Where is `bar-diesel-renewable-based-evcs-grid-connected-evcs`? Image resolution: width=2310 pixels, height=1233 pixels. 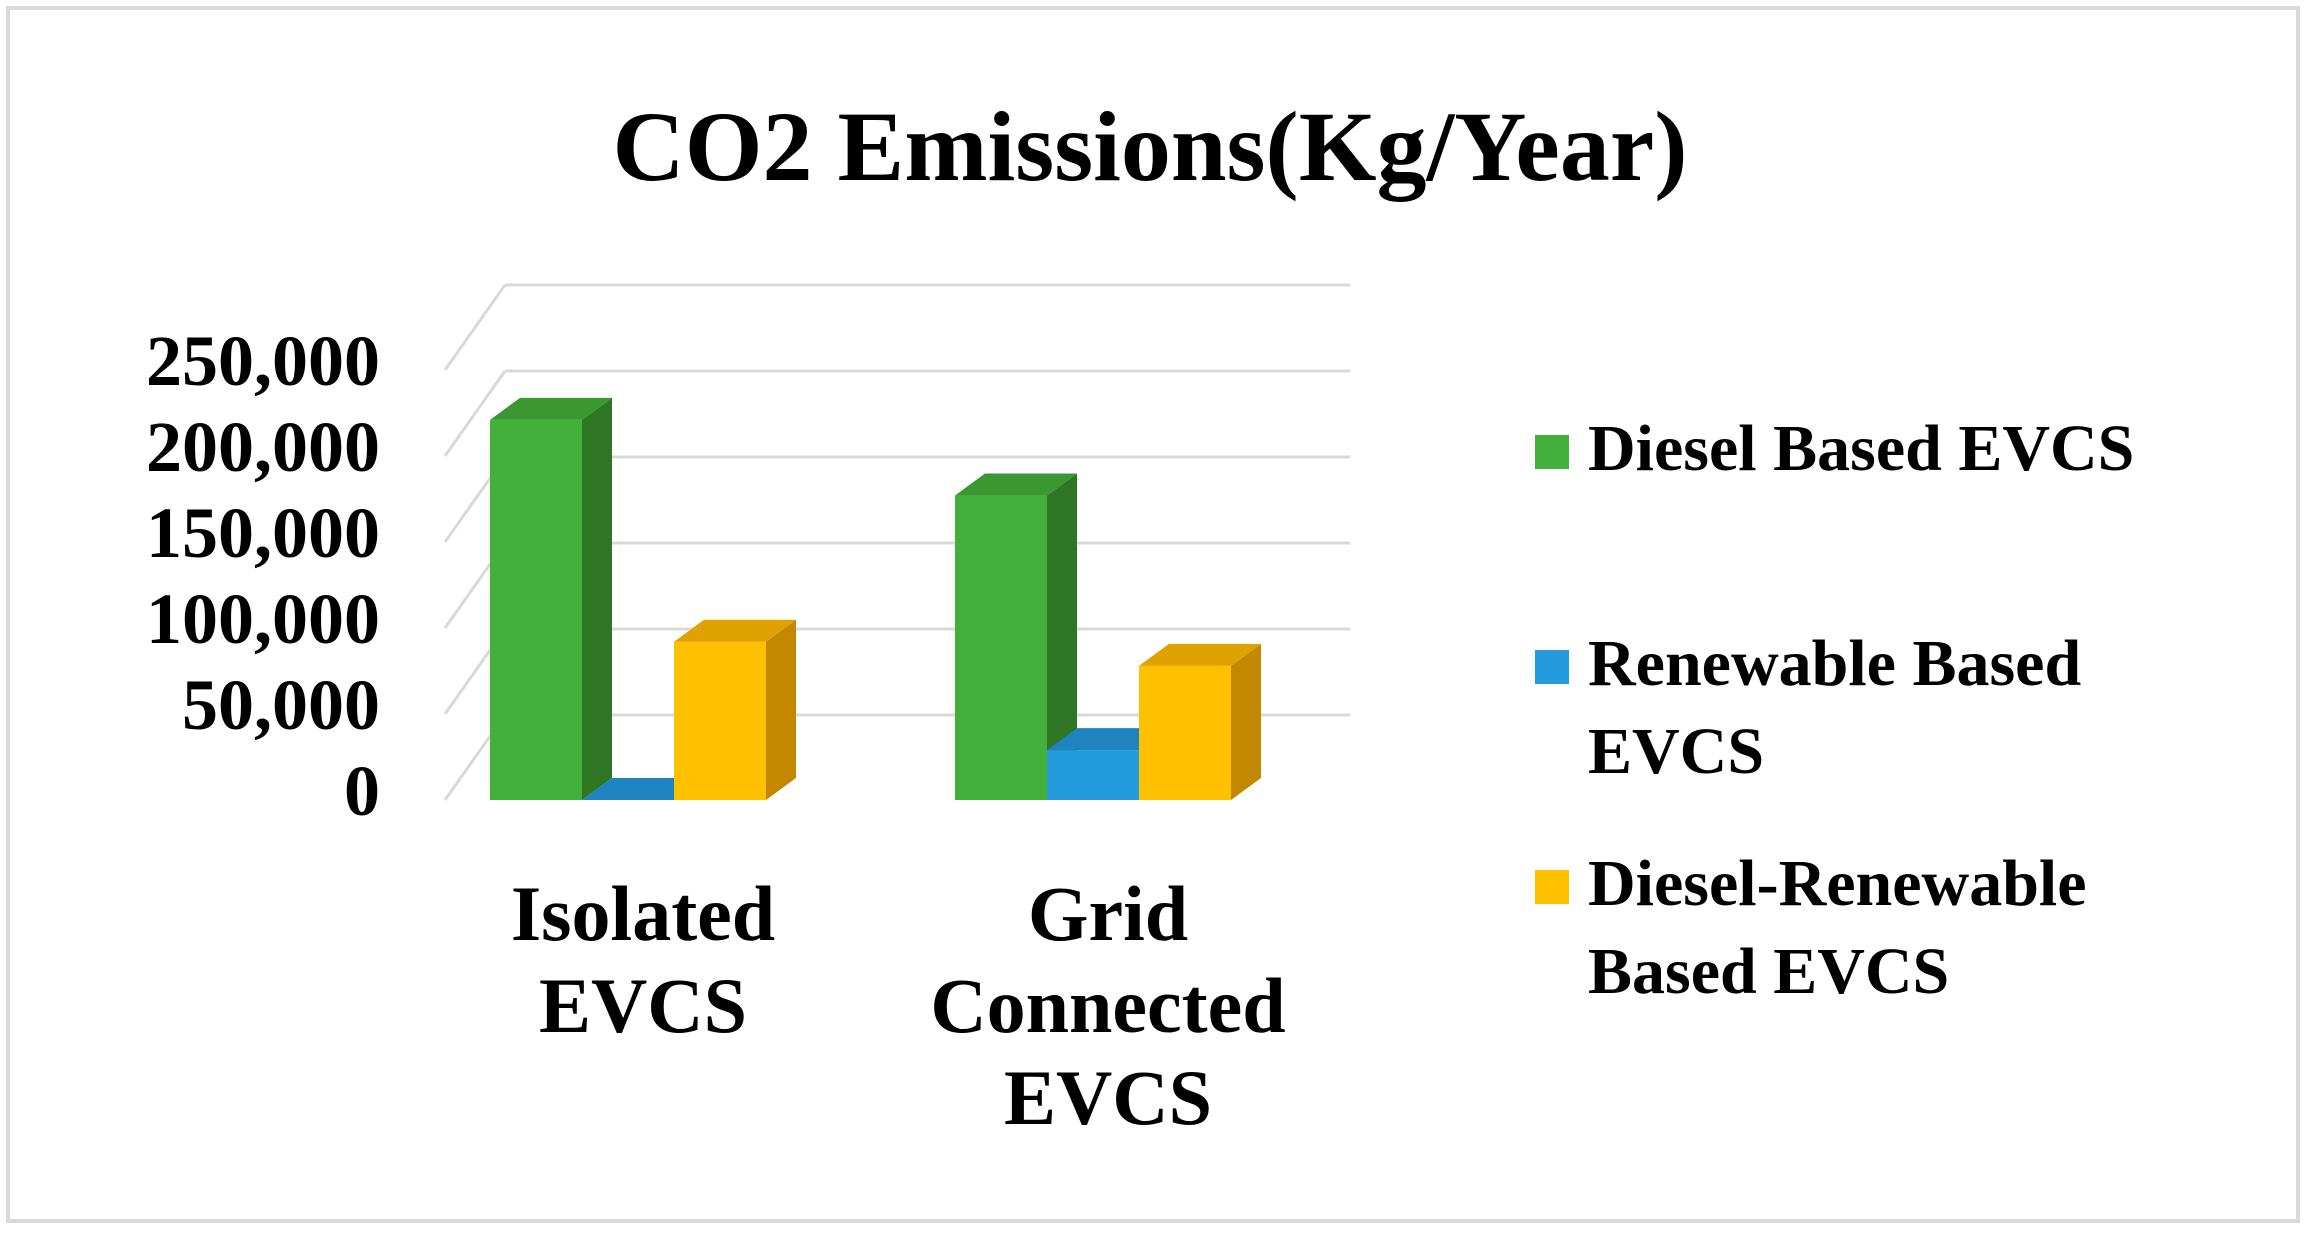 bar-diesel-renewable-based-evcs-grid-connected-evcs is located at coordinates (1200, 721).